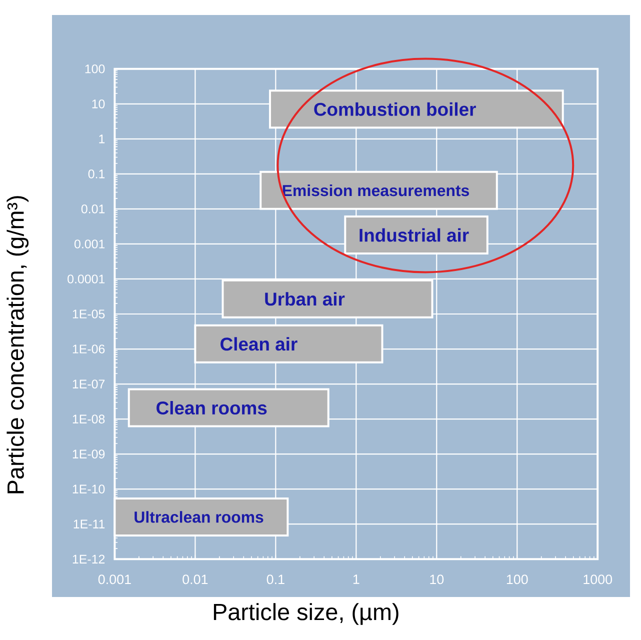 The height and width of the screenshot is (640, 641). Describe the element at coordinates (95, 69) in the screenshot. I see `y-tick-label: 100` at that location.